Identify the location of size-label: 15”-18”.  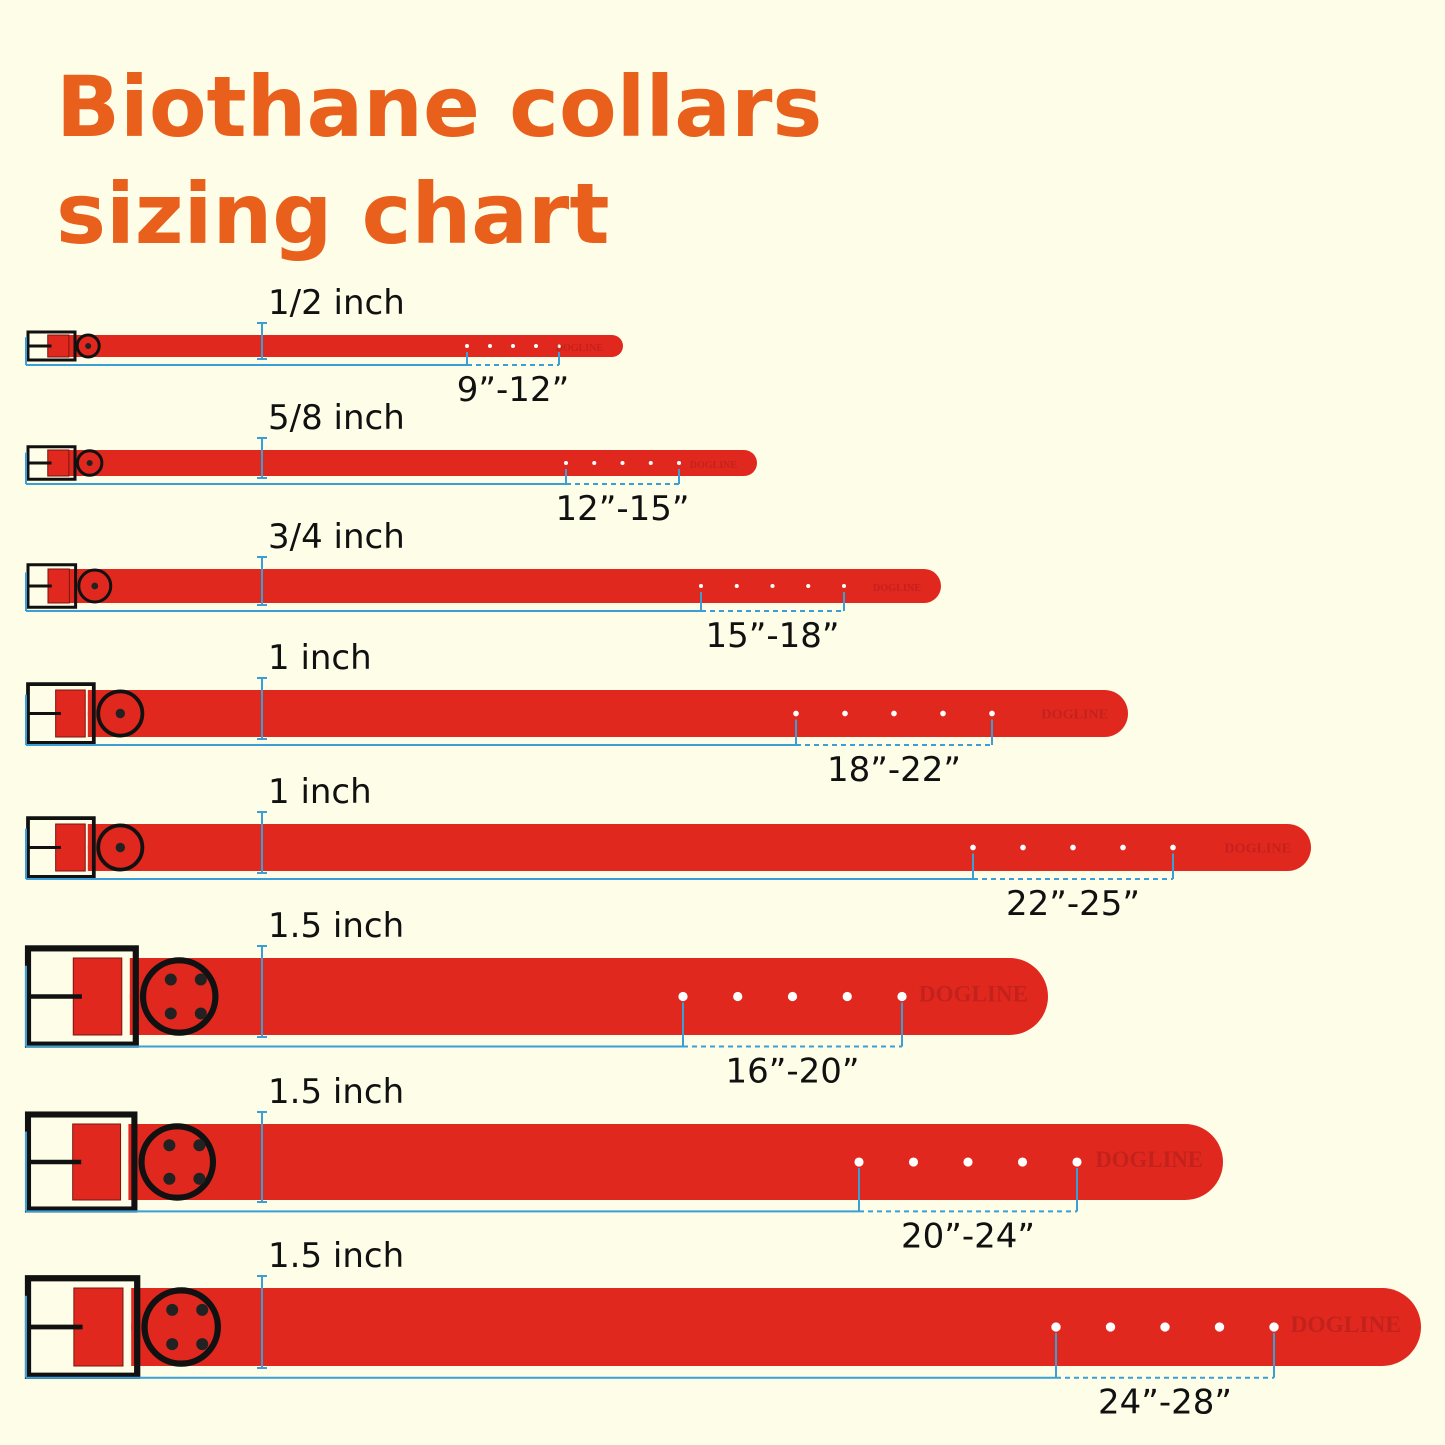
(772, 636).